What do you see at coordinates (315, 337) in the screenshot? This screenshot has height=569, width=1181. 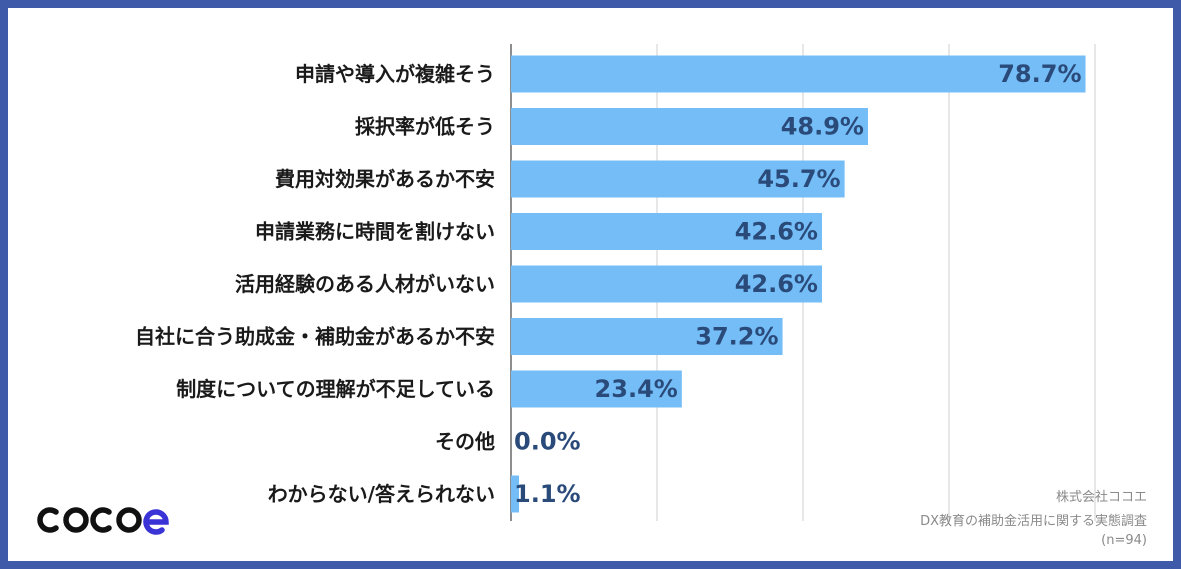 I see `category-label: 自社に合う助成金・補助金があるか不安` at bounding box center [315, 337].